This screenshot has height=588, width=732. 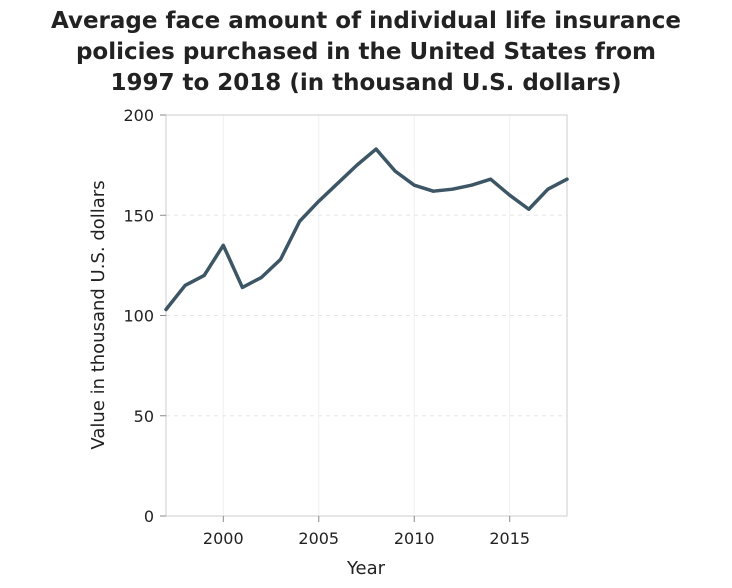 I want to click on y-tick-label: 0, so click(x=149, y=516).